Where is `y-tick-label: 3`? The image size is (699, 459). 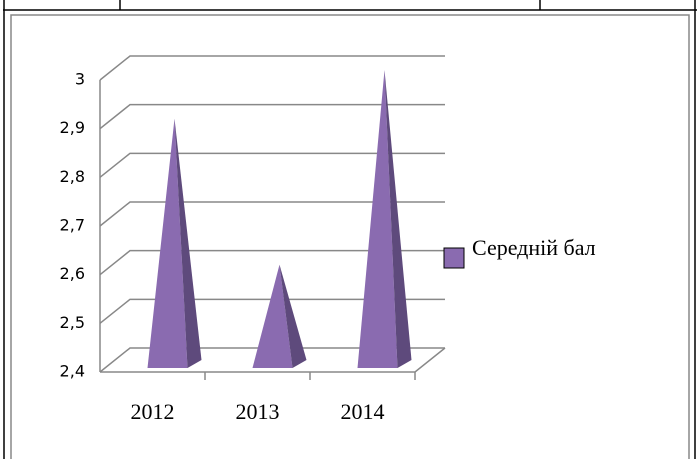 y-tick-label: 3 is located at coordinates (80, 79).